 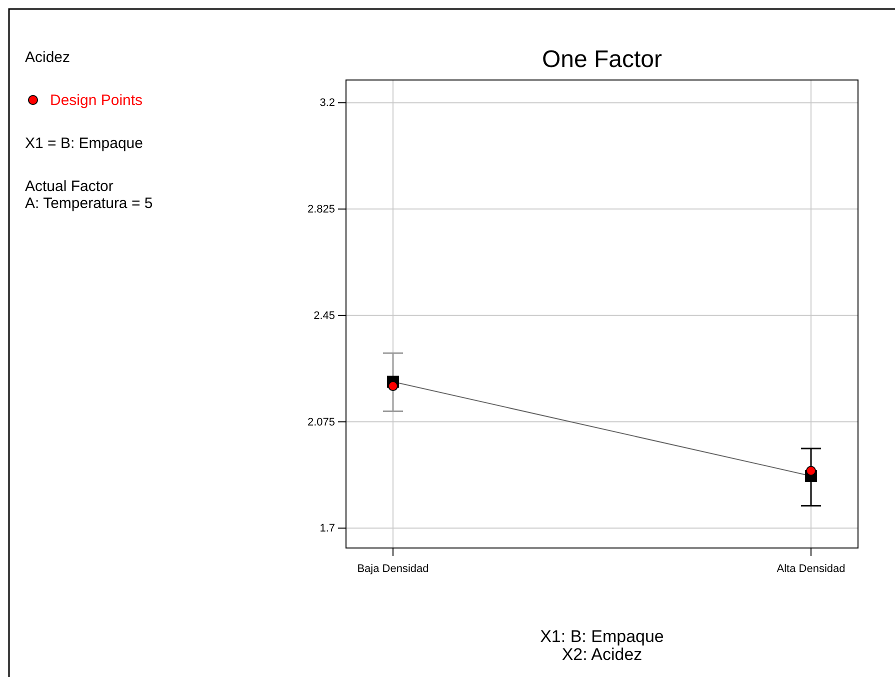 I want to click on x-tick-label: Baja Densidad, so click(x=393, y=569).